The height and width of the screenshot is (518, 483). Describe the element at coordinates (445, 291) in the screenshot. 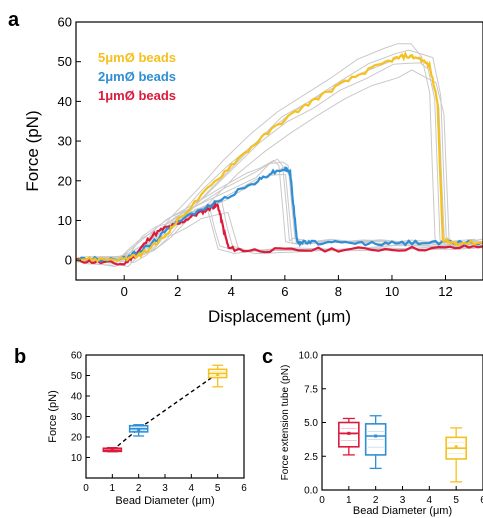

I see `x-tick-label: 12` at that location.